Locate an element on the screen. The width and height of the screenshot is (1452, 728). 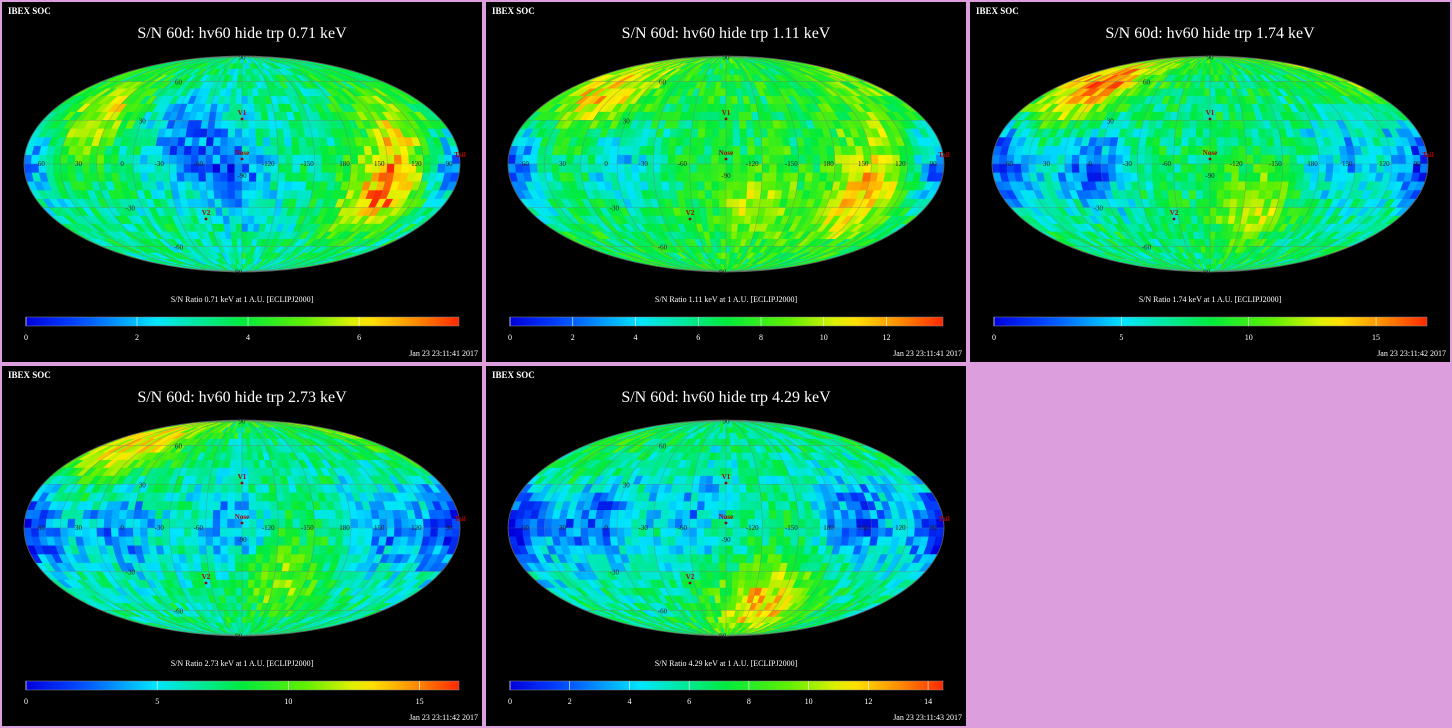
lon-label: -150 is located at coordinates (791, 164).